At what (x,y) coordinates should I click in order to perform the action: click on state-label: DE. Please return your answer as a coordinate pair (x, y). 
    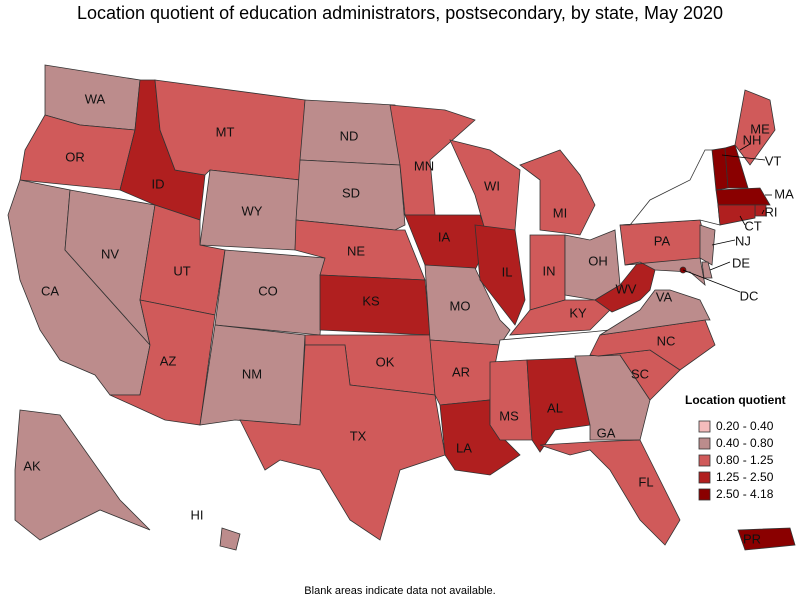
    Looking at the image, I should click on (741, 262).